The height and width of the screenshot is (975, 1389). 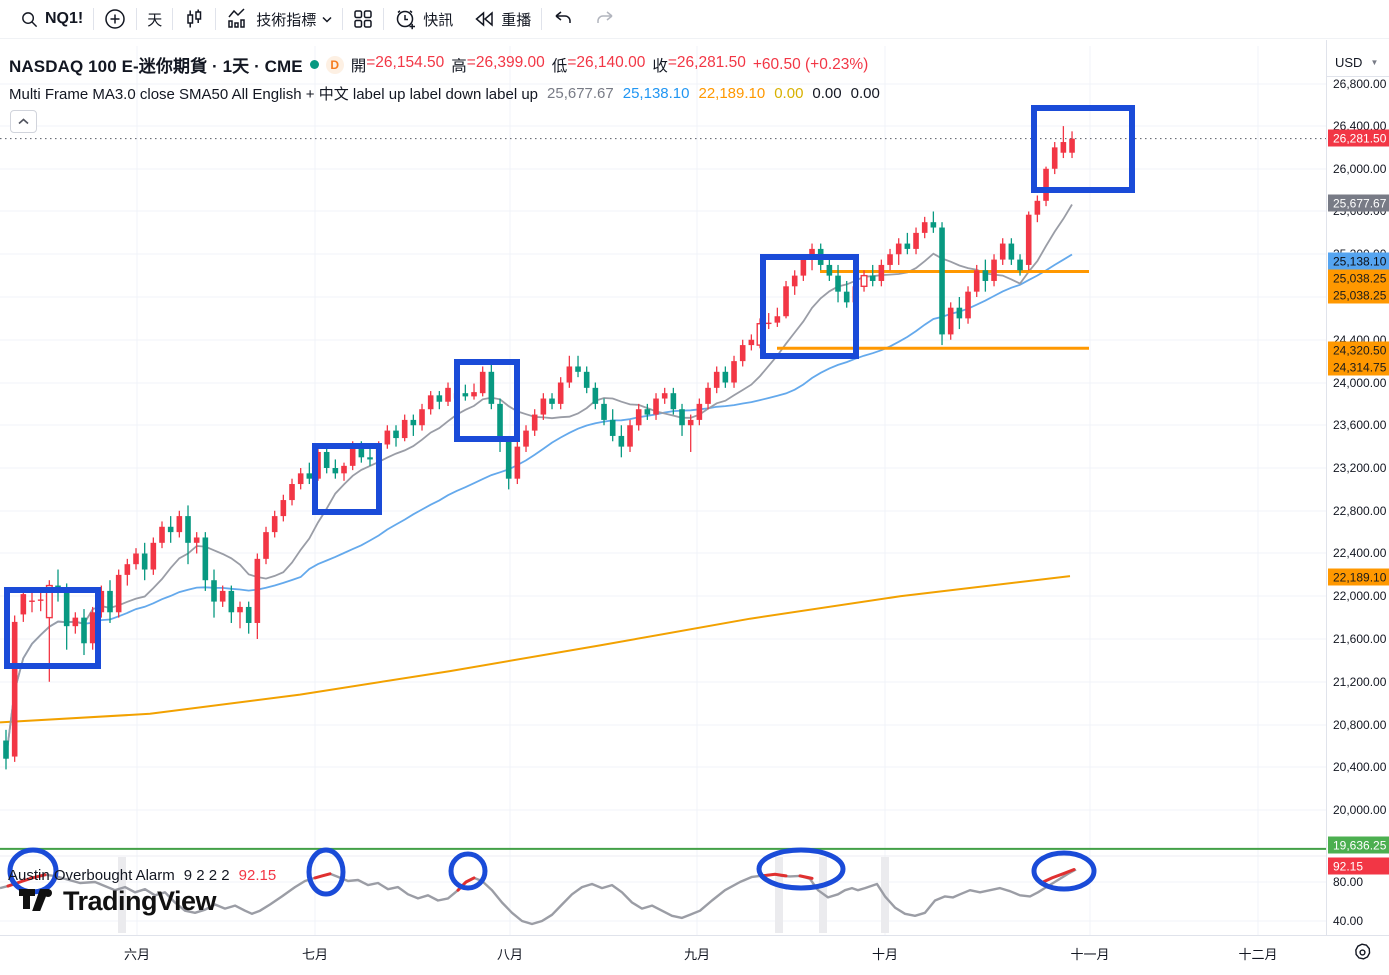 What do you see at coordinates (315, 954) in the screenshot?
I see `month-label: 七月` at bounding box center [315, 954].